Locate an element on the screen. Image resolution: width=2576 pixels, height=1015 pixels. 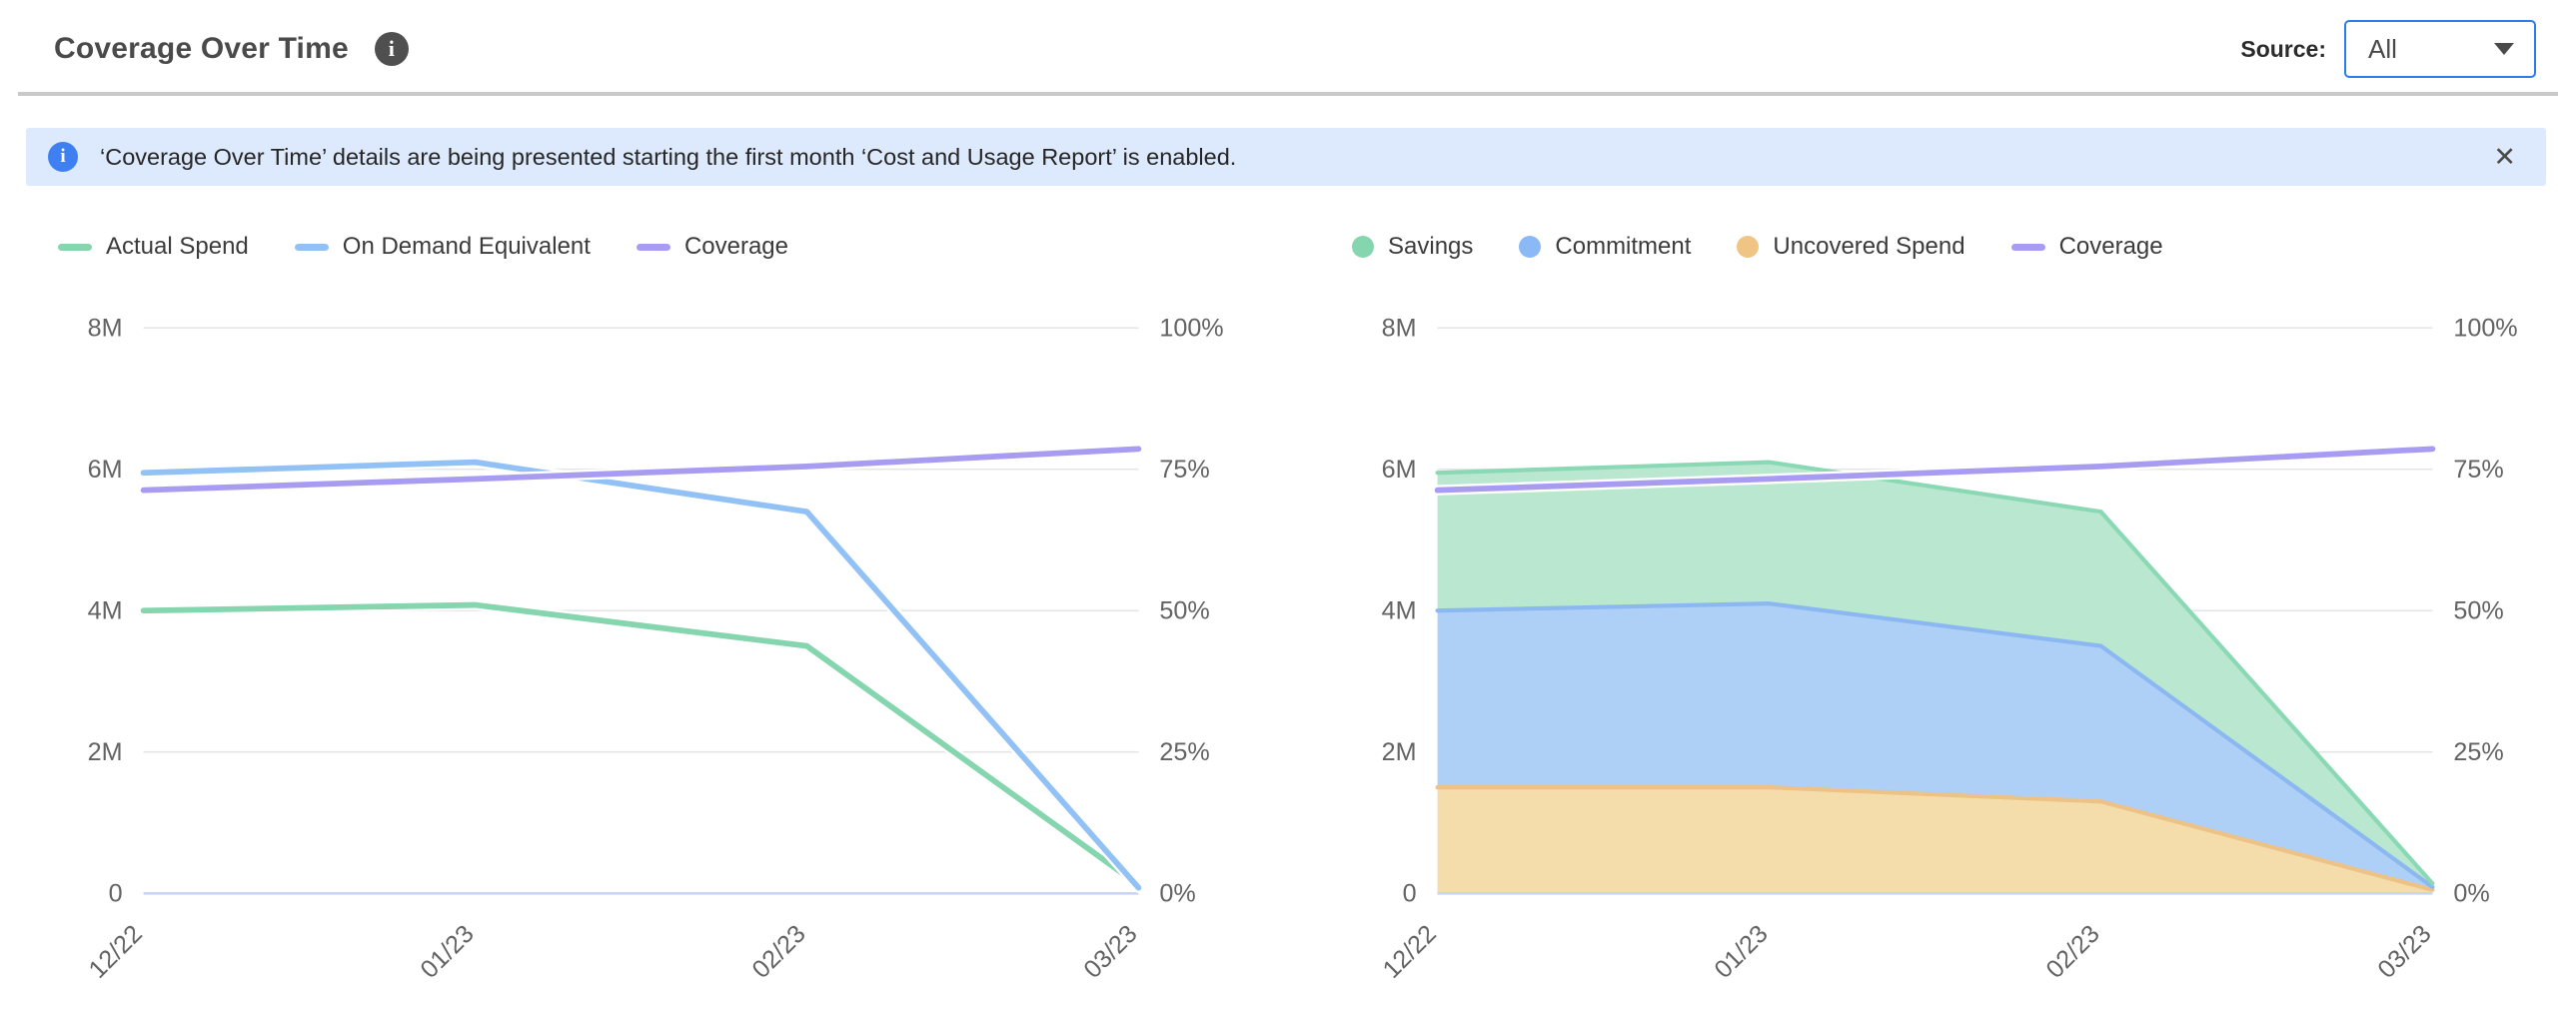
series-area-stroke-commitment is located at coordinates (1935, 745).